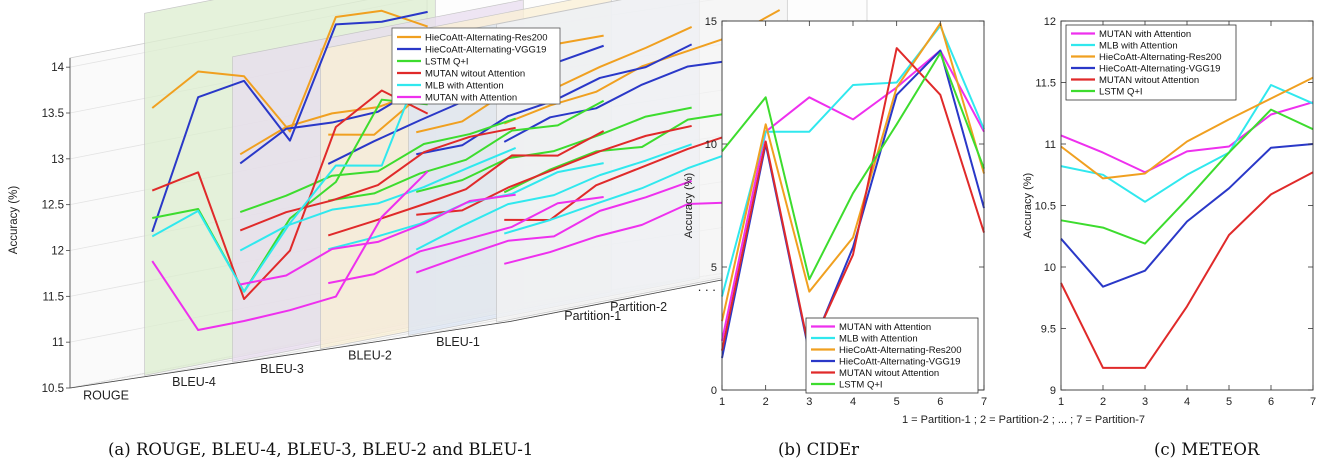 Image resolution: width=1327 pixels, height=468 pixels. Describe the element at coordinates (711, 22) in the screenshot. I see `y-tick-label: 15` at that location.